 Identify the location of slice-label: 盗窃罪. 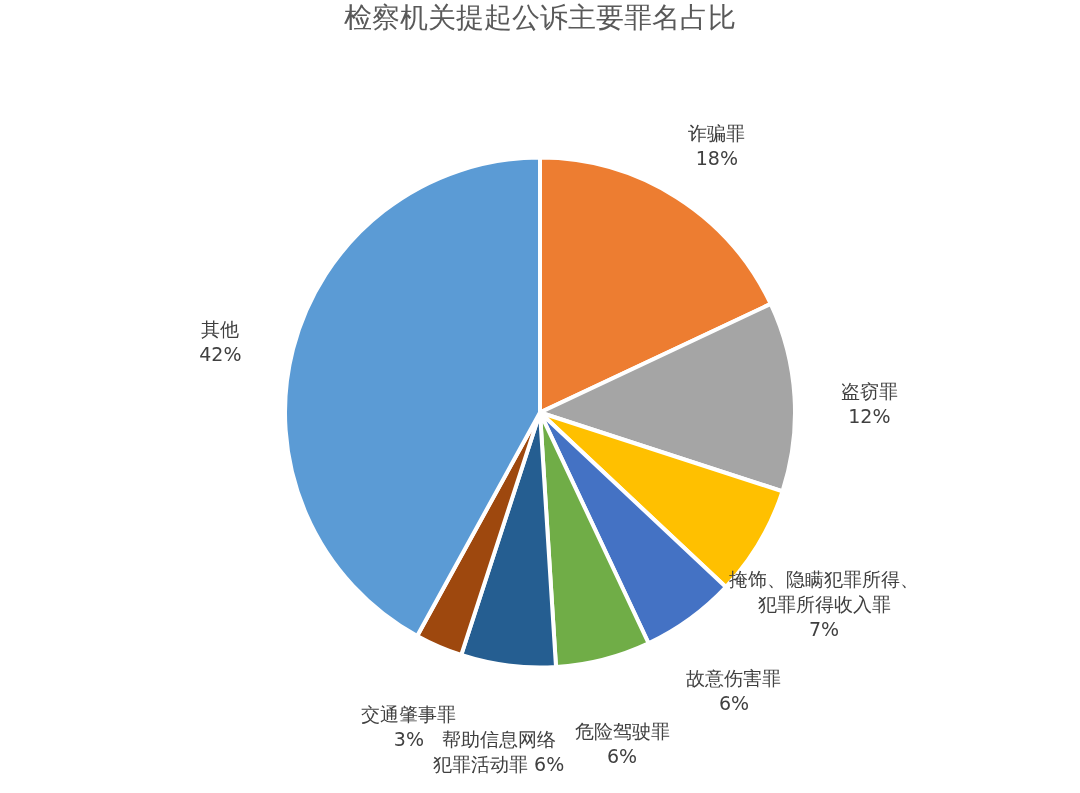
(869, 390).